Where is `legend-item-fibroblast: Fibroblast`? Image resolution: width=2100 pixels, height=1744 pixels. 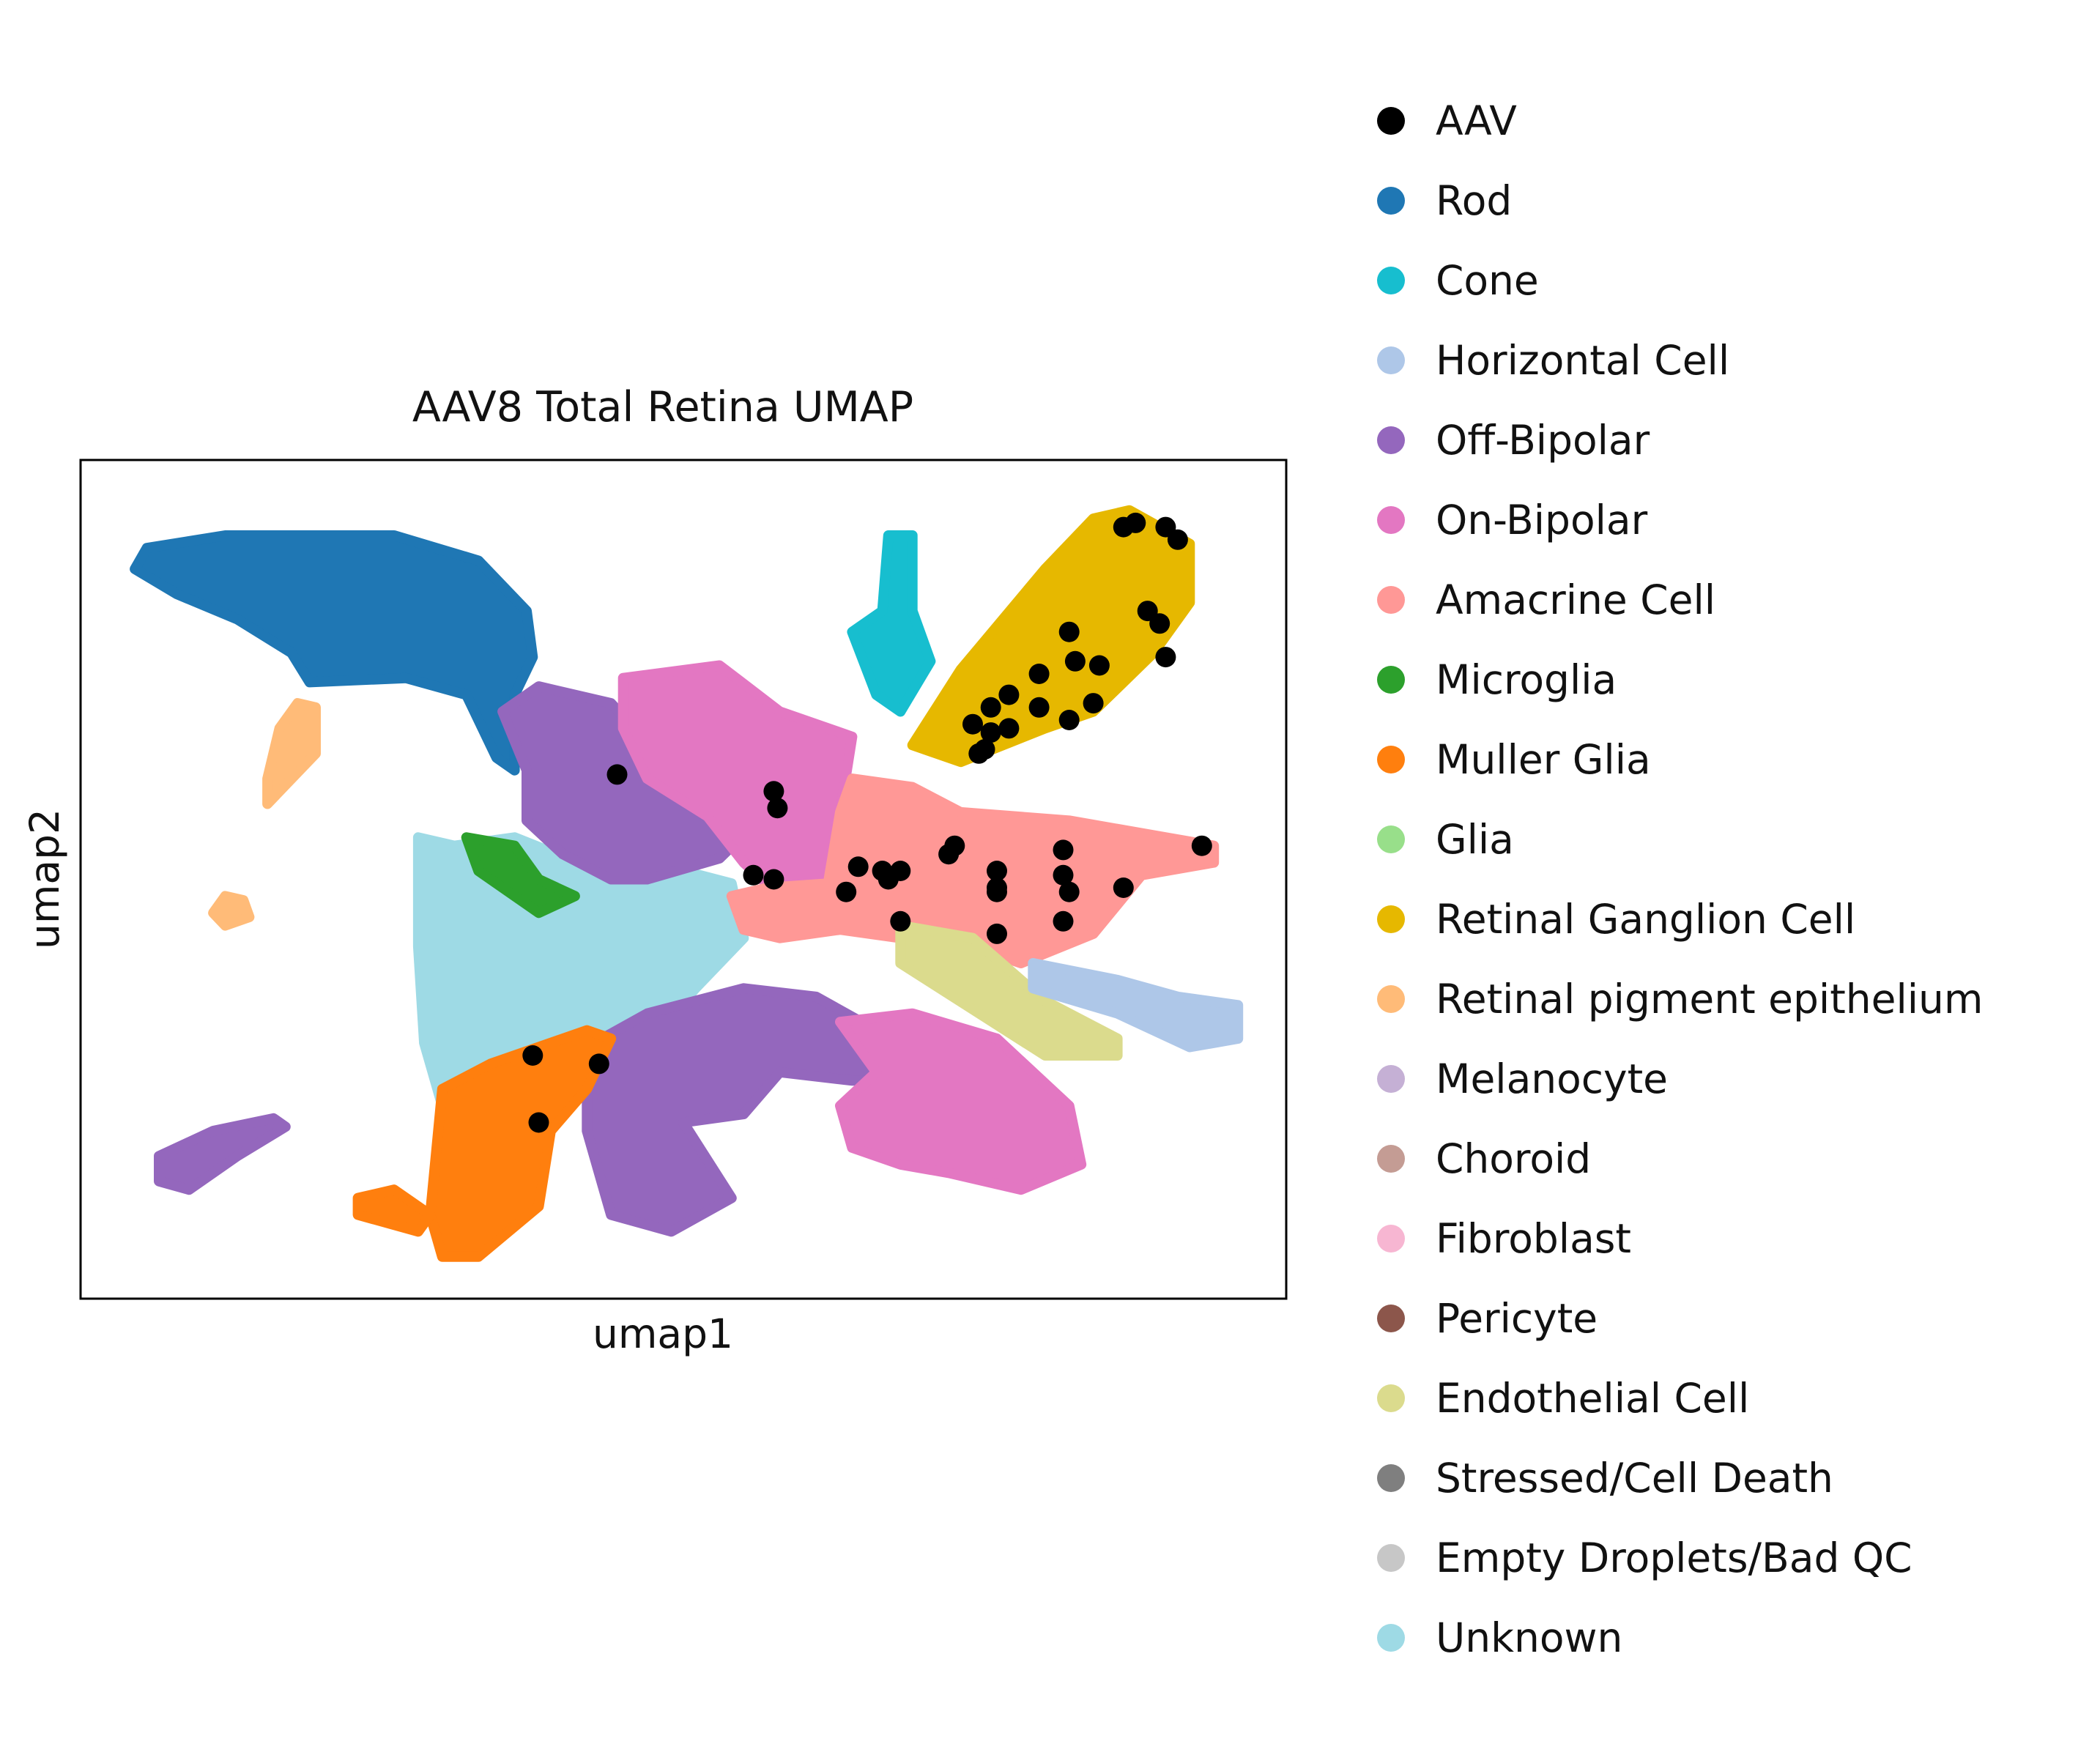
legend-item-fibroblast: Fibroblast is located at coordinates (1680, 1238).